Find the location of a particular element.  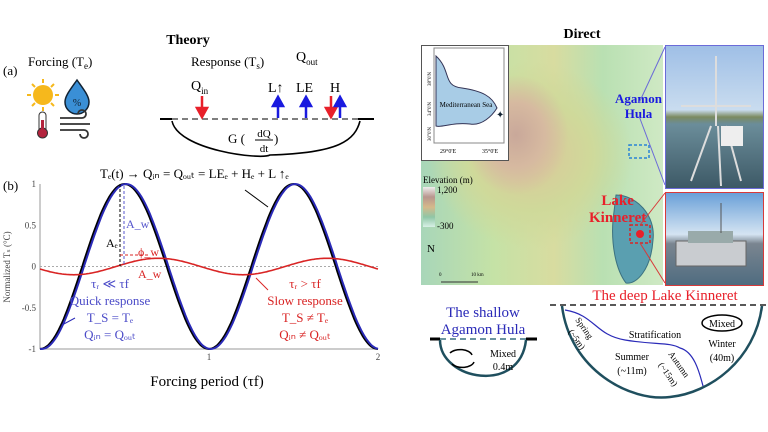

g-label: G ( is located at coordinates (236, 138).